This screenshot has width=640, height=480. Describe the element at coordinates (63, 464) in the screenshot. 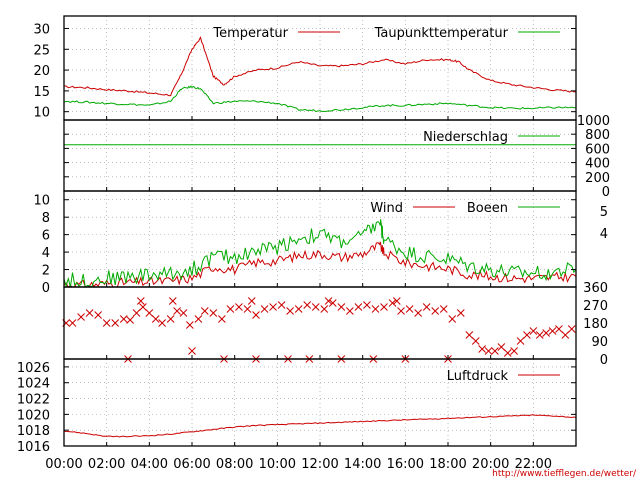

I see `xtick-label: 00:00` at that location.